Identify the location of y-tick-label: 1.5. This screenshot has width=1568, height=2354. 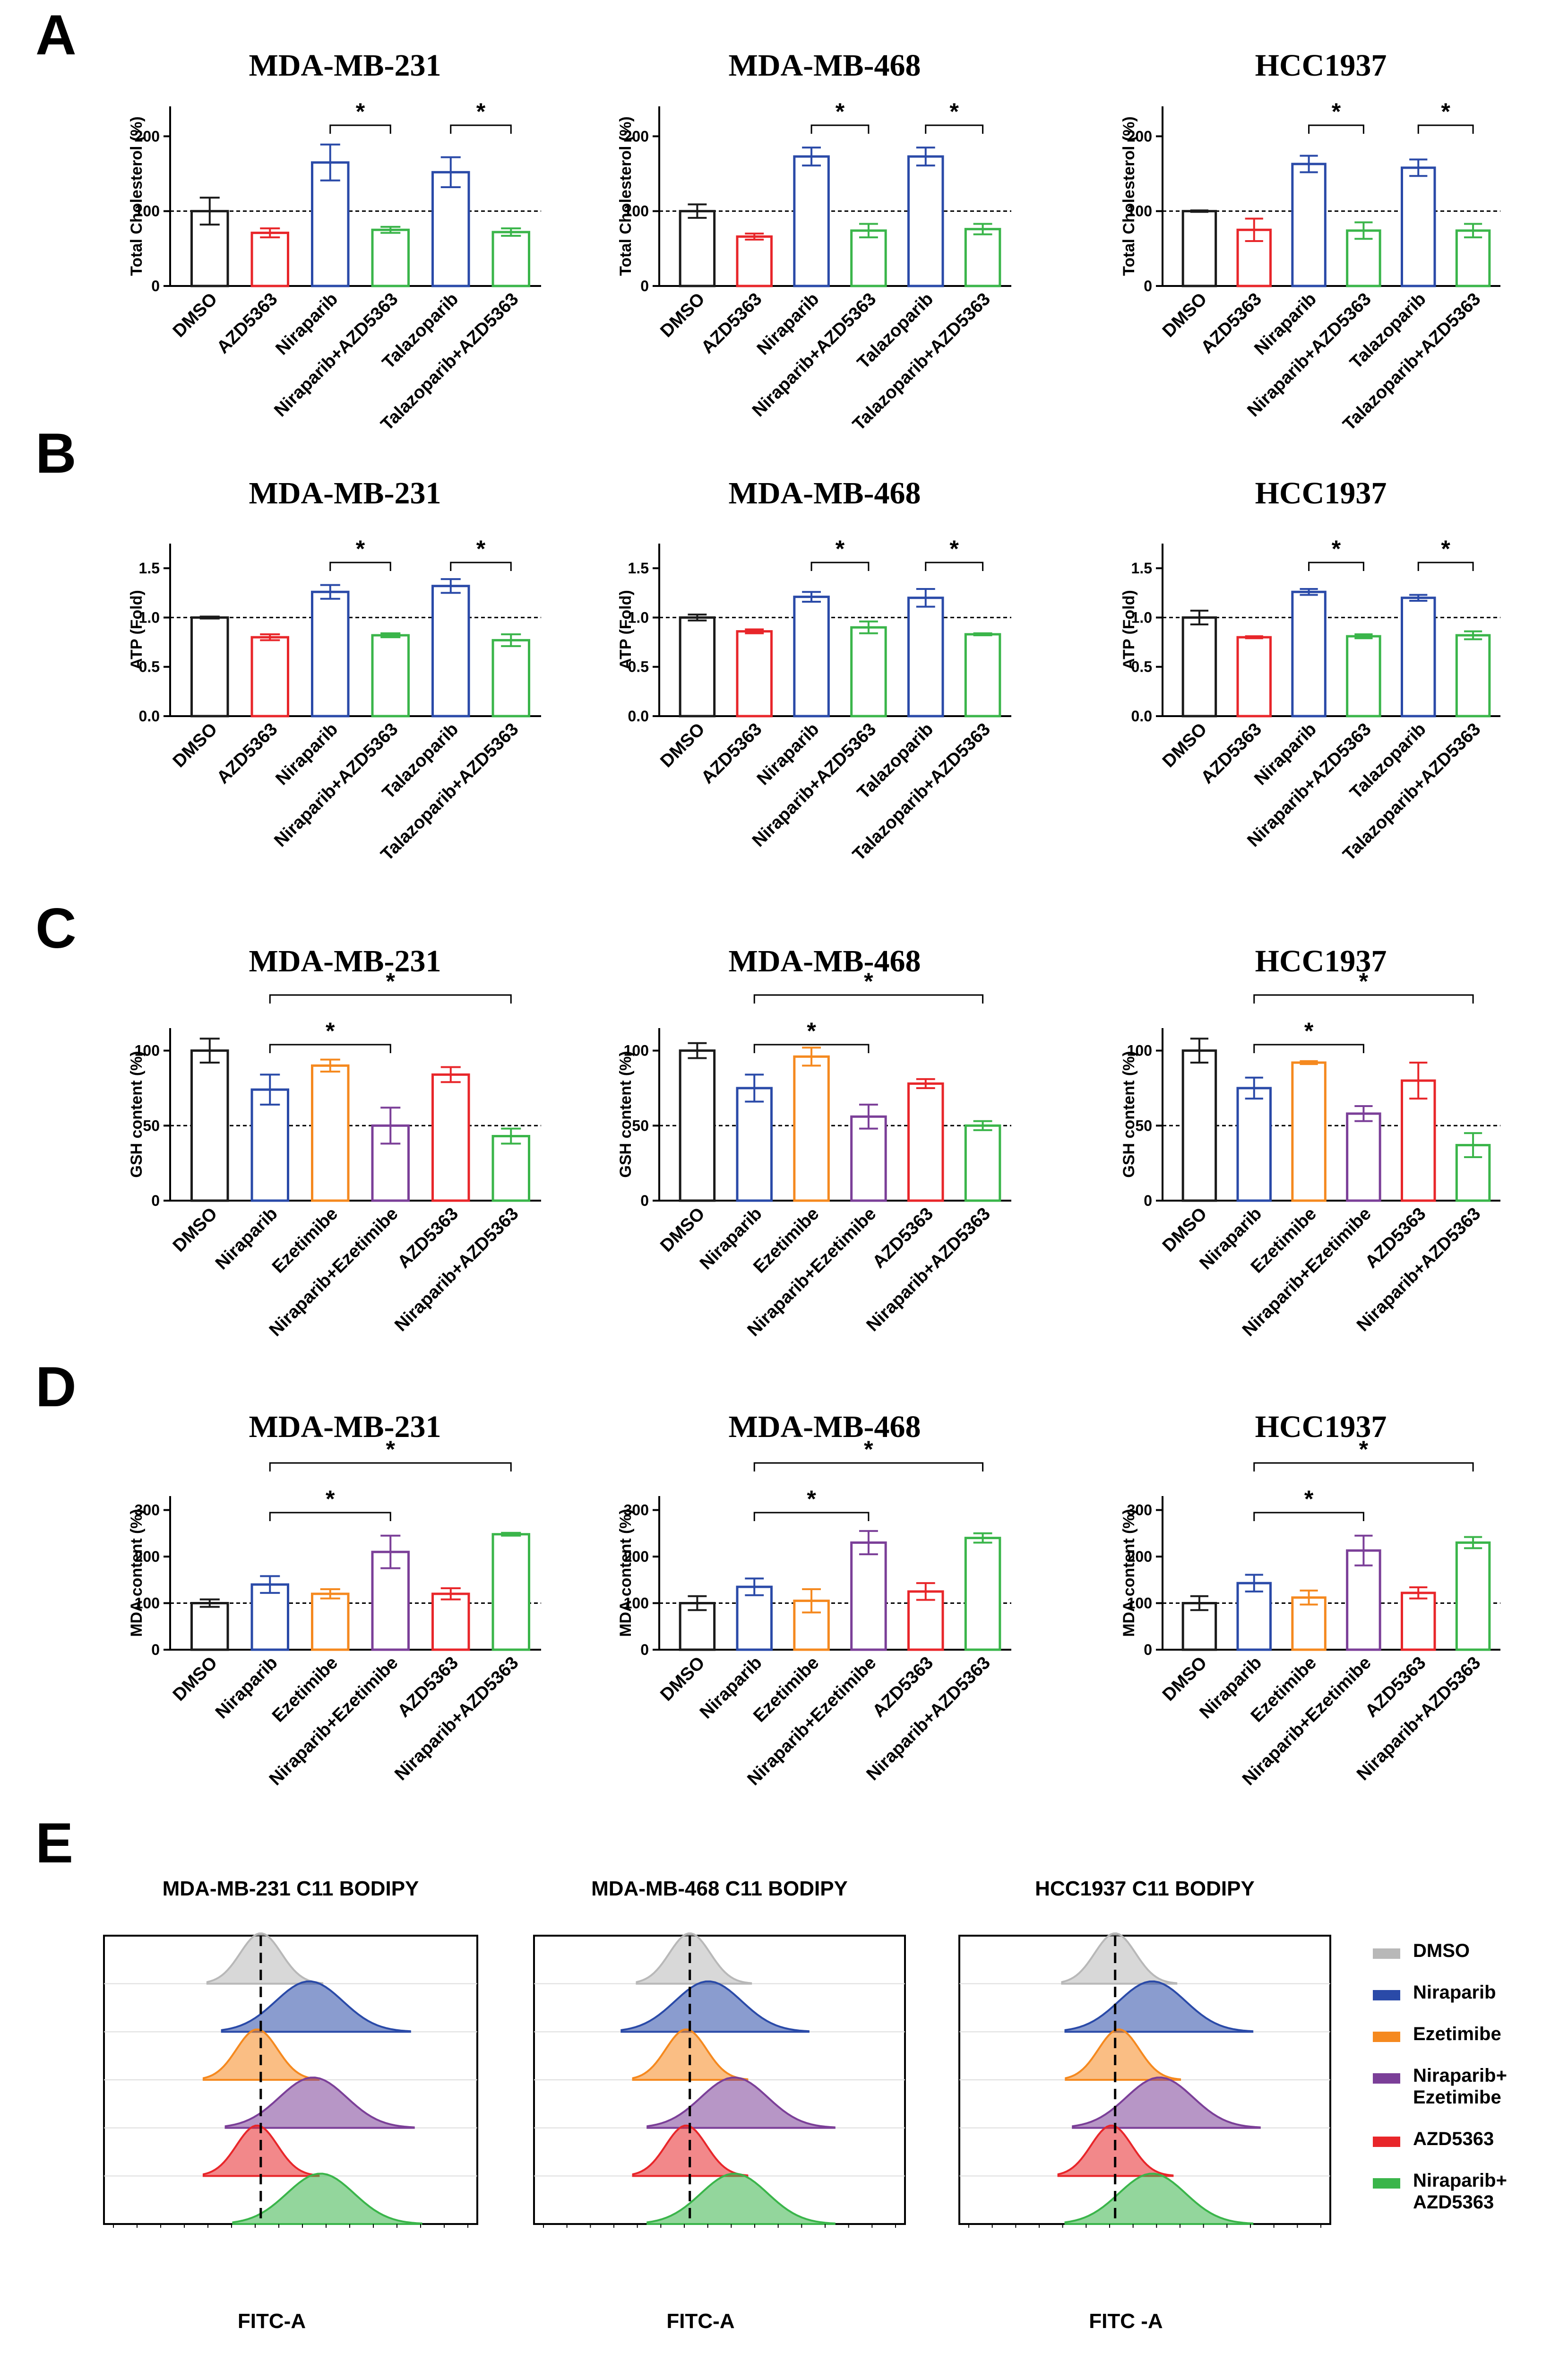
(149, 569).